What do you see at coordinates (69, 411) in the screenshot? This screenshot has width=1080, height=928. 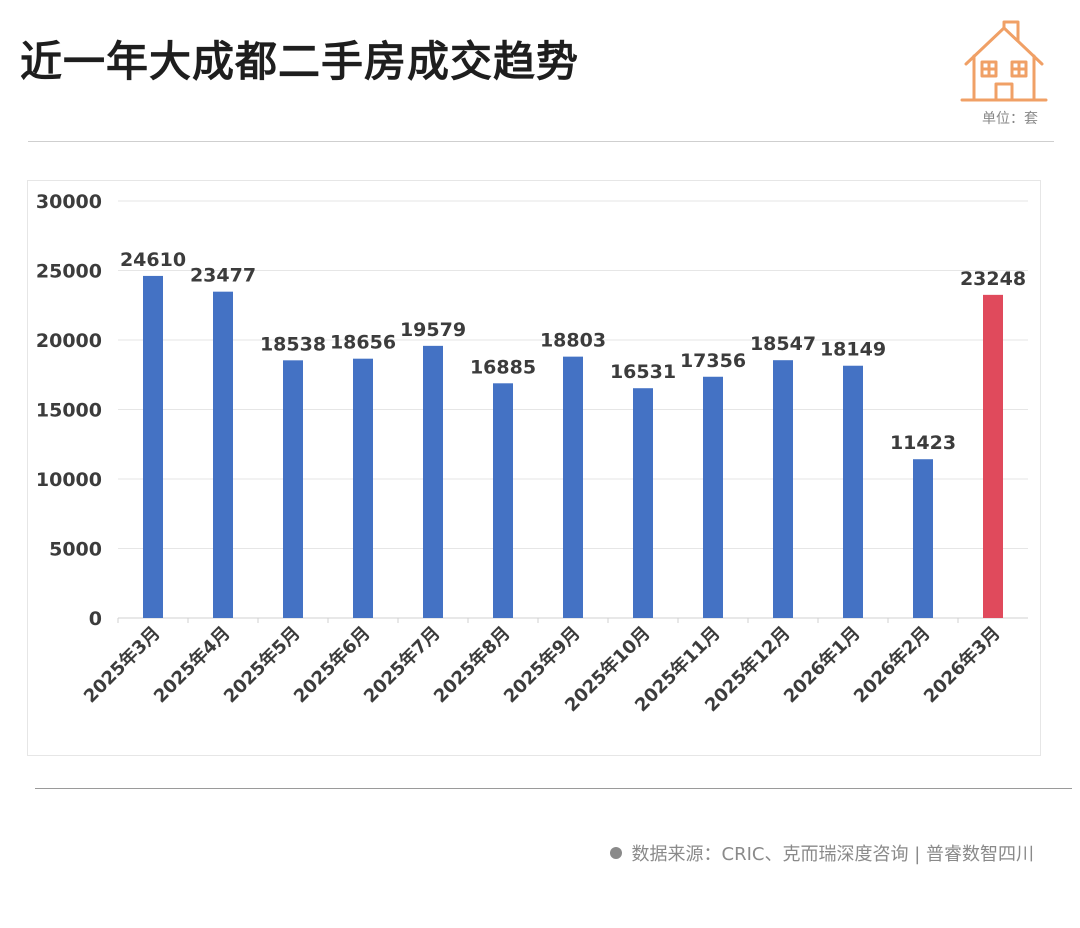 I see `y-tick-label: 15000` at bounding box center [69, 411].